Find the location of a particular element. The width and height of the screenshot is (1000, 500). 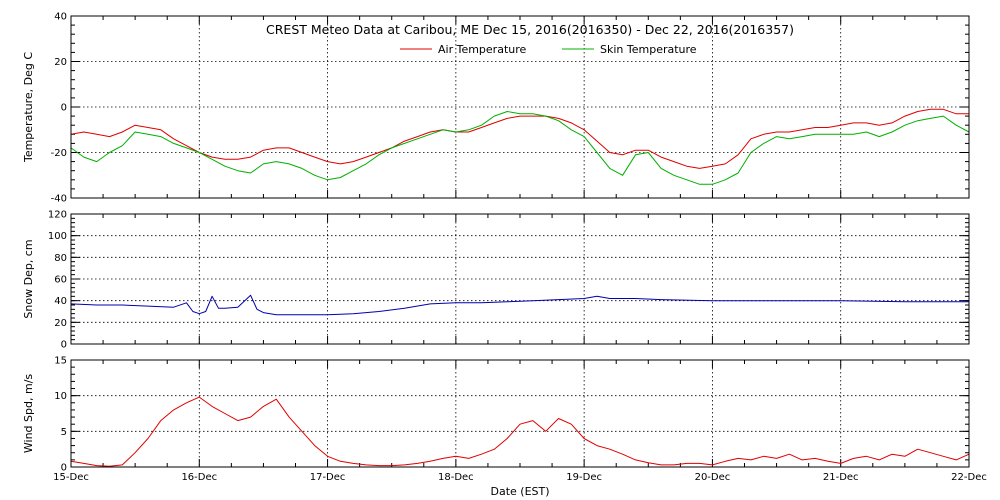

wind-speed-ytick-label: 0 is located at coordinates (64, 468).